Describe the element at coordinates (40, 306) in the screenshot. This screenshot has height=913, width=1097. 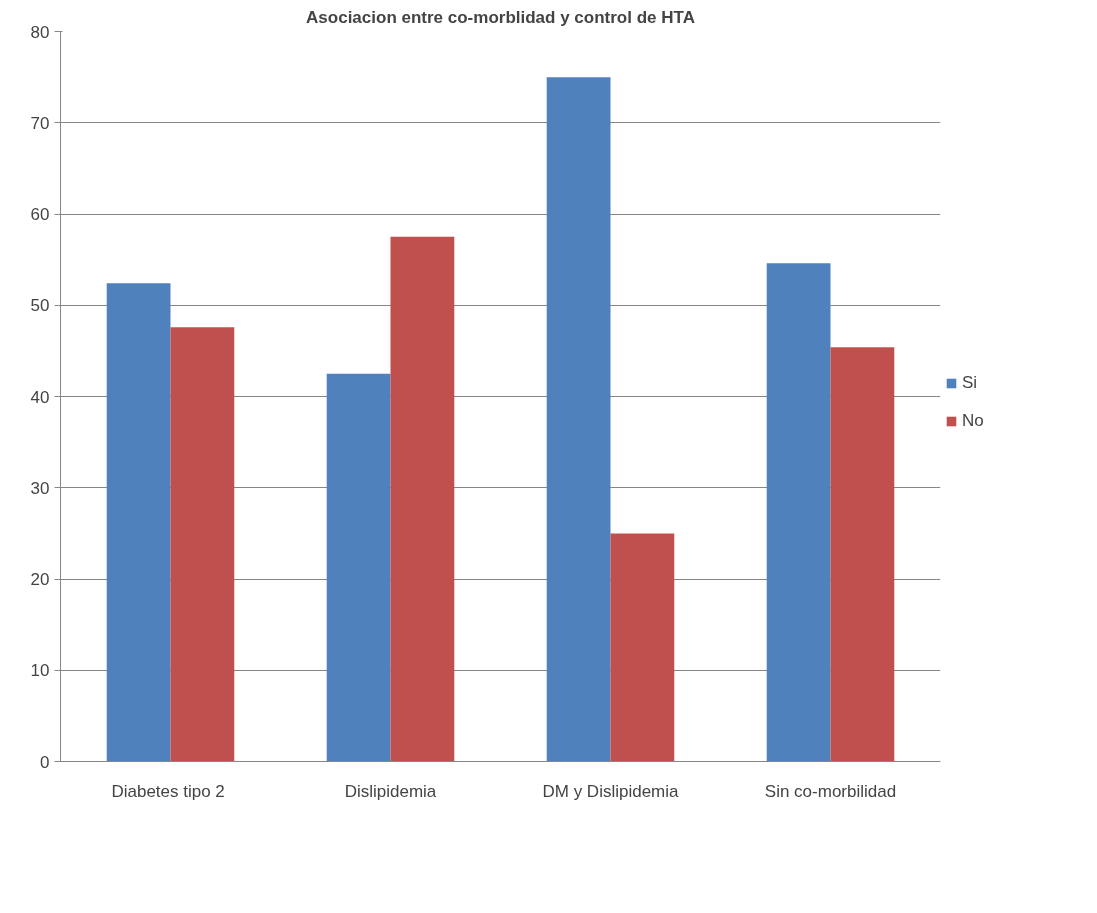
I see `y-tick-label: 50` at that location.